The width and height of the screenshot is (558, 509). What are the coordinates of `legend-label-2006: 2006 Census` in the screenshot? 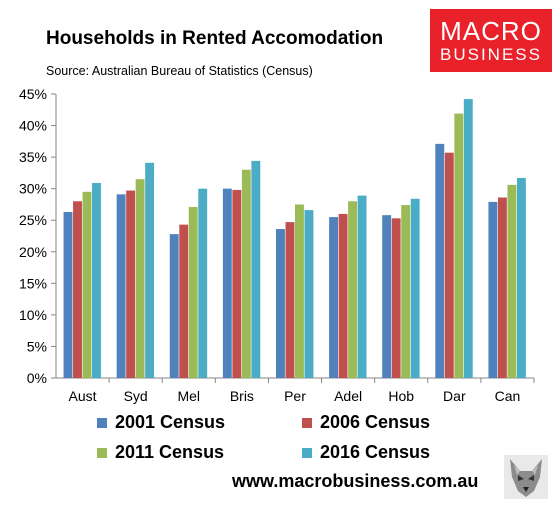 It's located at (375, 422).